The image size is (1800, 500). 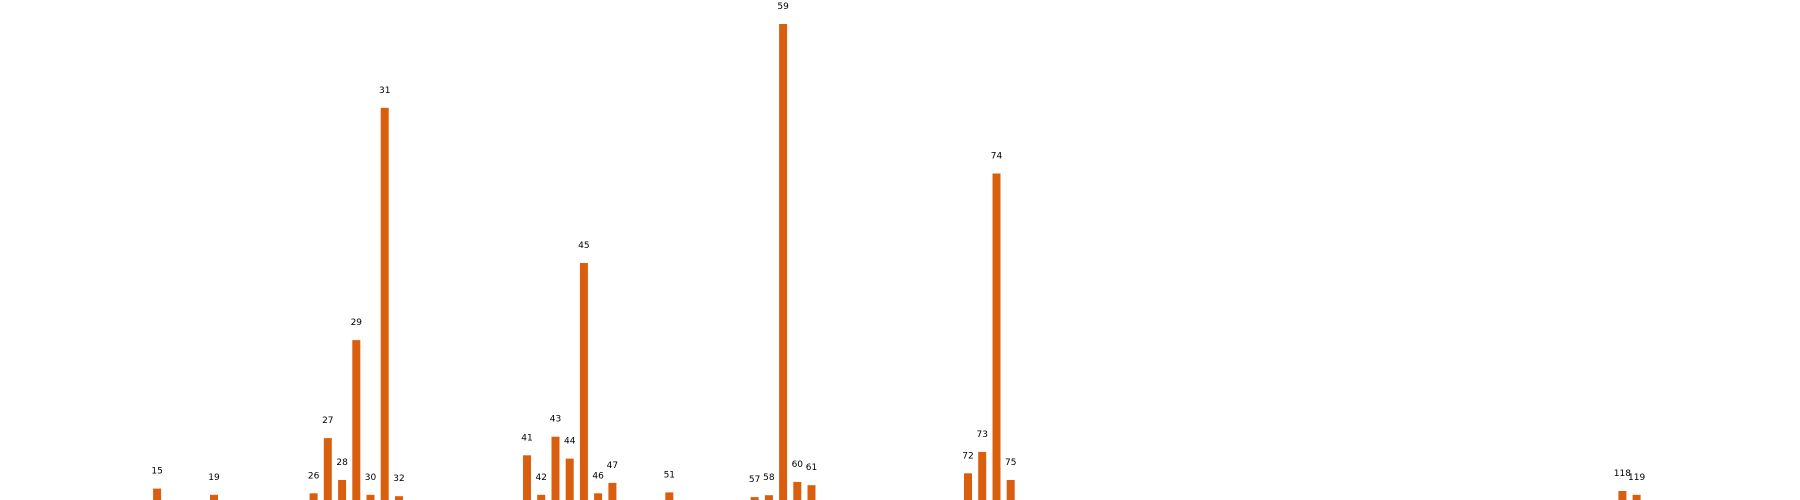 What do you see at coordinates (357, 323) in the screenshot?
I see `bar-label-29: 29` at bounding box center [357, 323].